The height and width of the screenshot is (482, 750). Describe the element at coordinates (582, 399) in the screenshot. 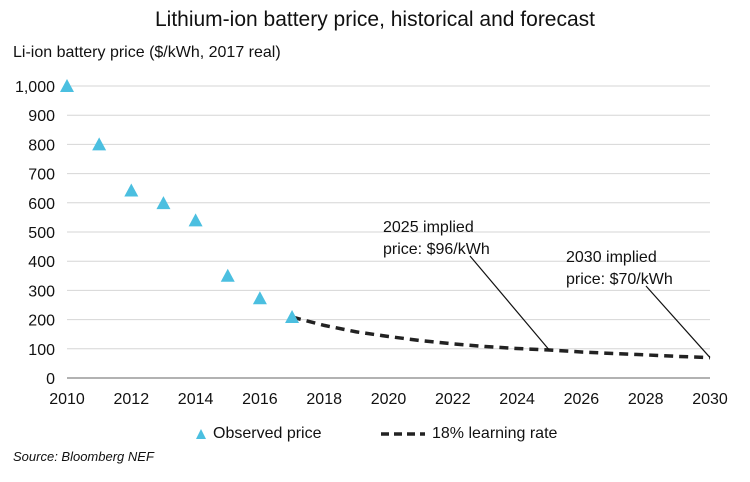

I see `x-tick-label: 2026` at that location.